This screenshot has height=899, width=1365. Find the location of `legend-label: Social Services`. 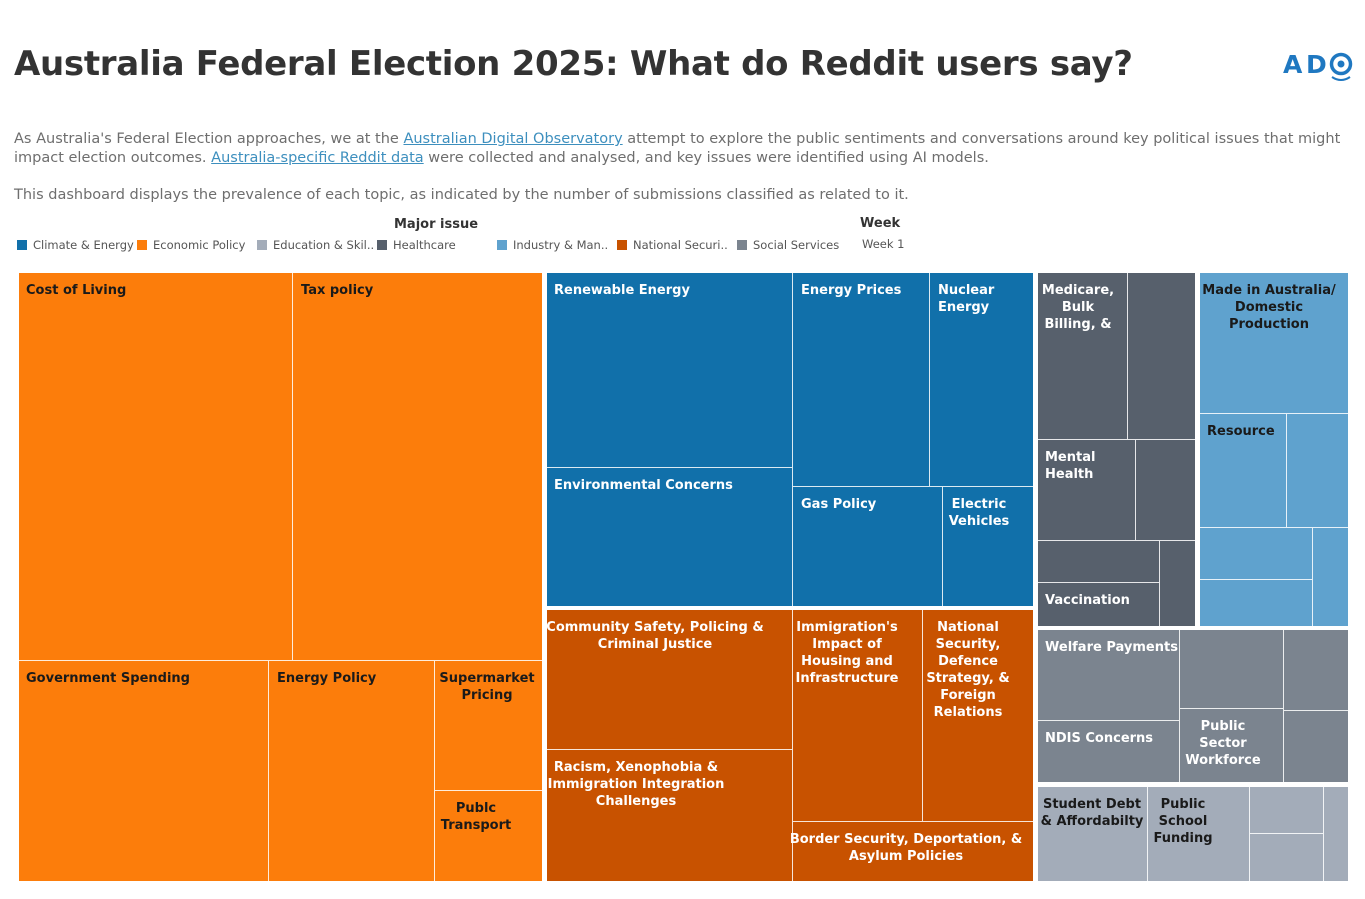

legend-label: Social Services is located at coordinates (796, 245).